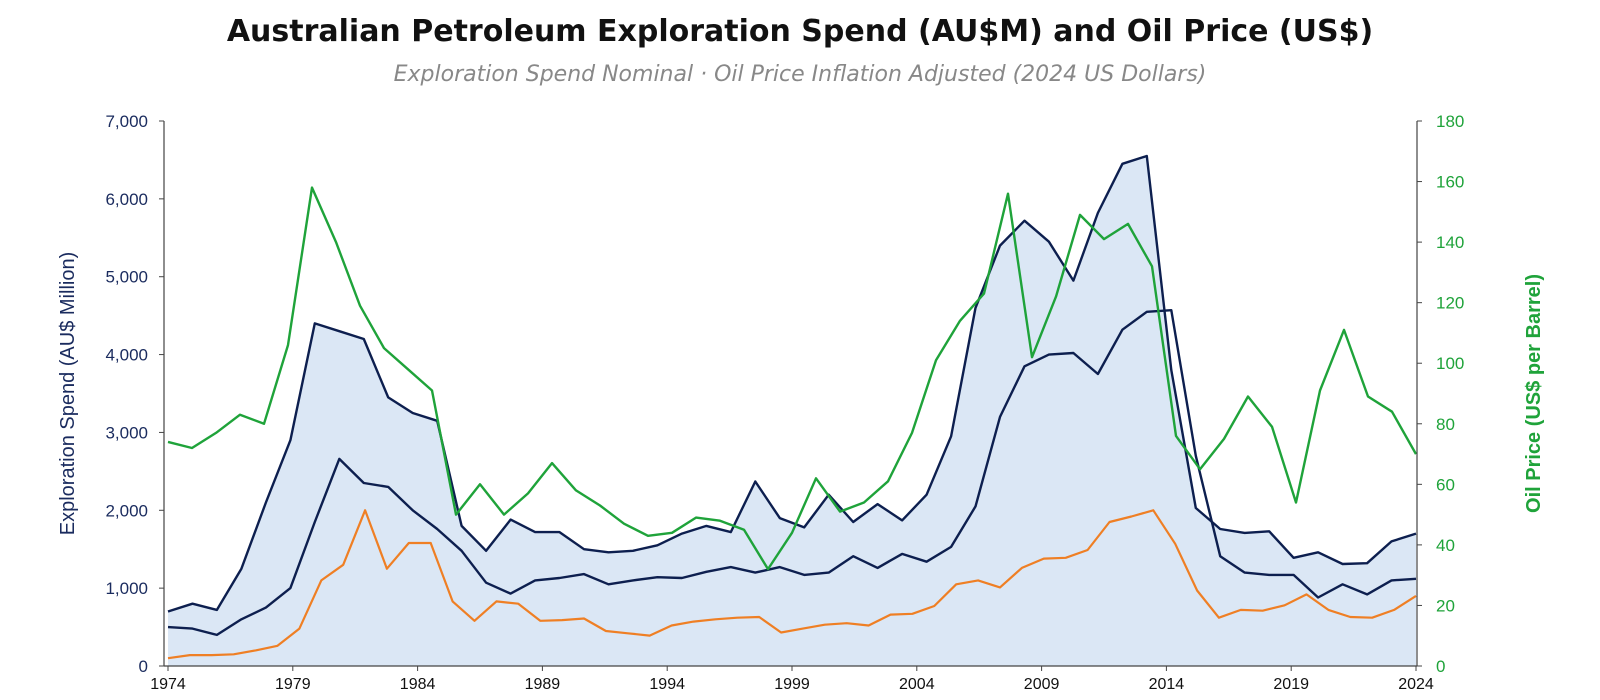  I want to click on x-tick-label: 2019, so click(1291, 684).